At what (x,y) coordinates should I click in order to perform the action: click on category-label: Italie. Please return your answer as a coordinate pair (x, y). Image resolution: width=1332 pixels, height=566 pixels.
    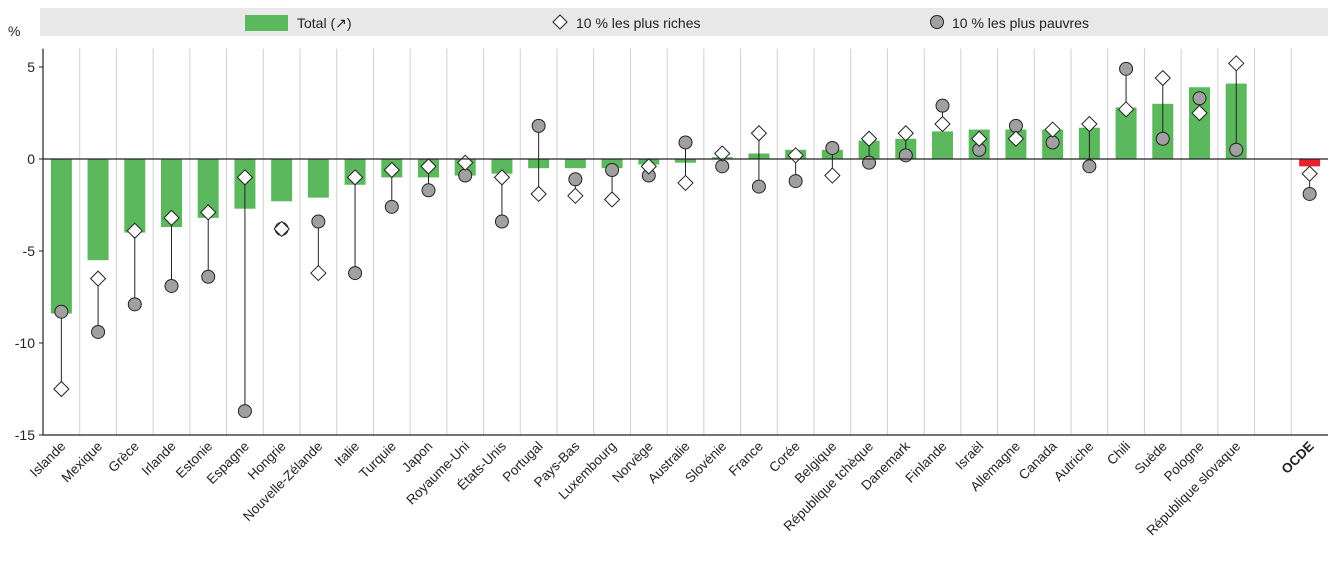
    Looking at the image, I should click on (346, 454).